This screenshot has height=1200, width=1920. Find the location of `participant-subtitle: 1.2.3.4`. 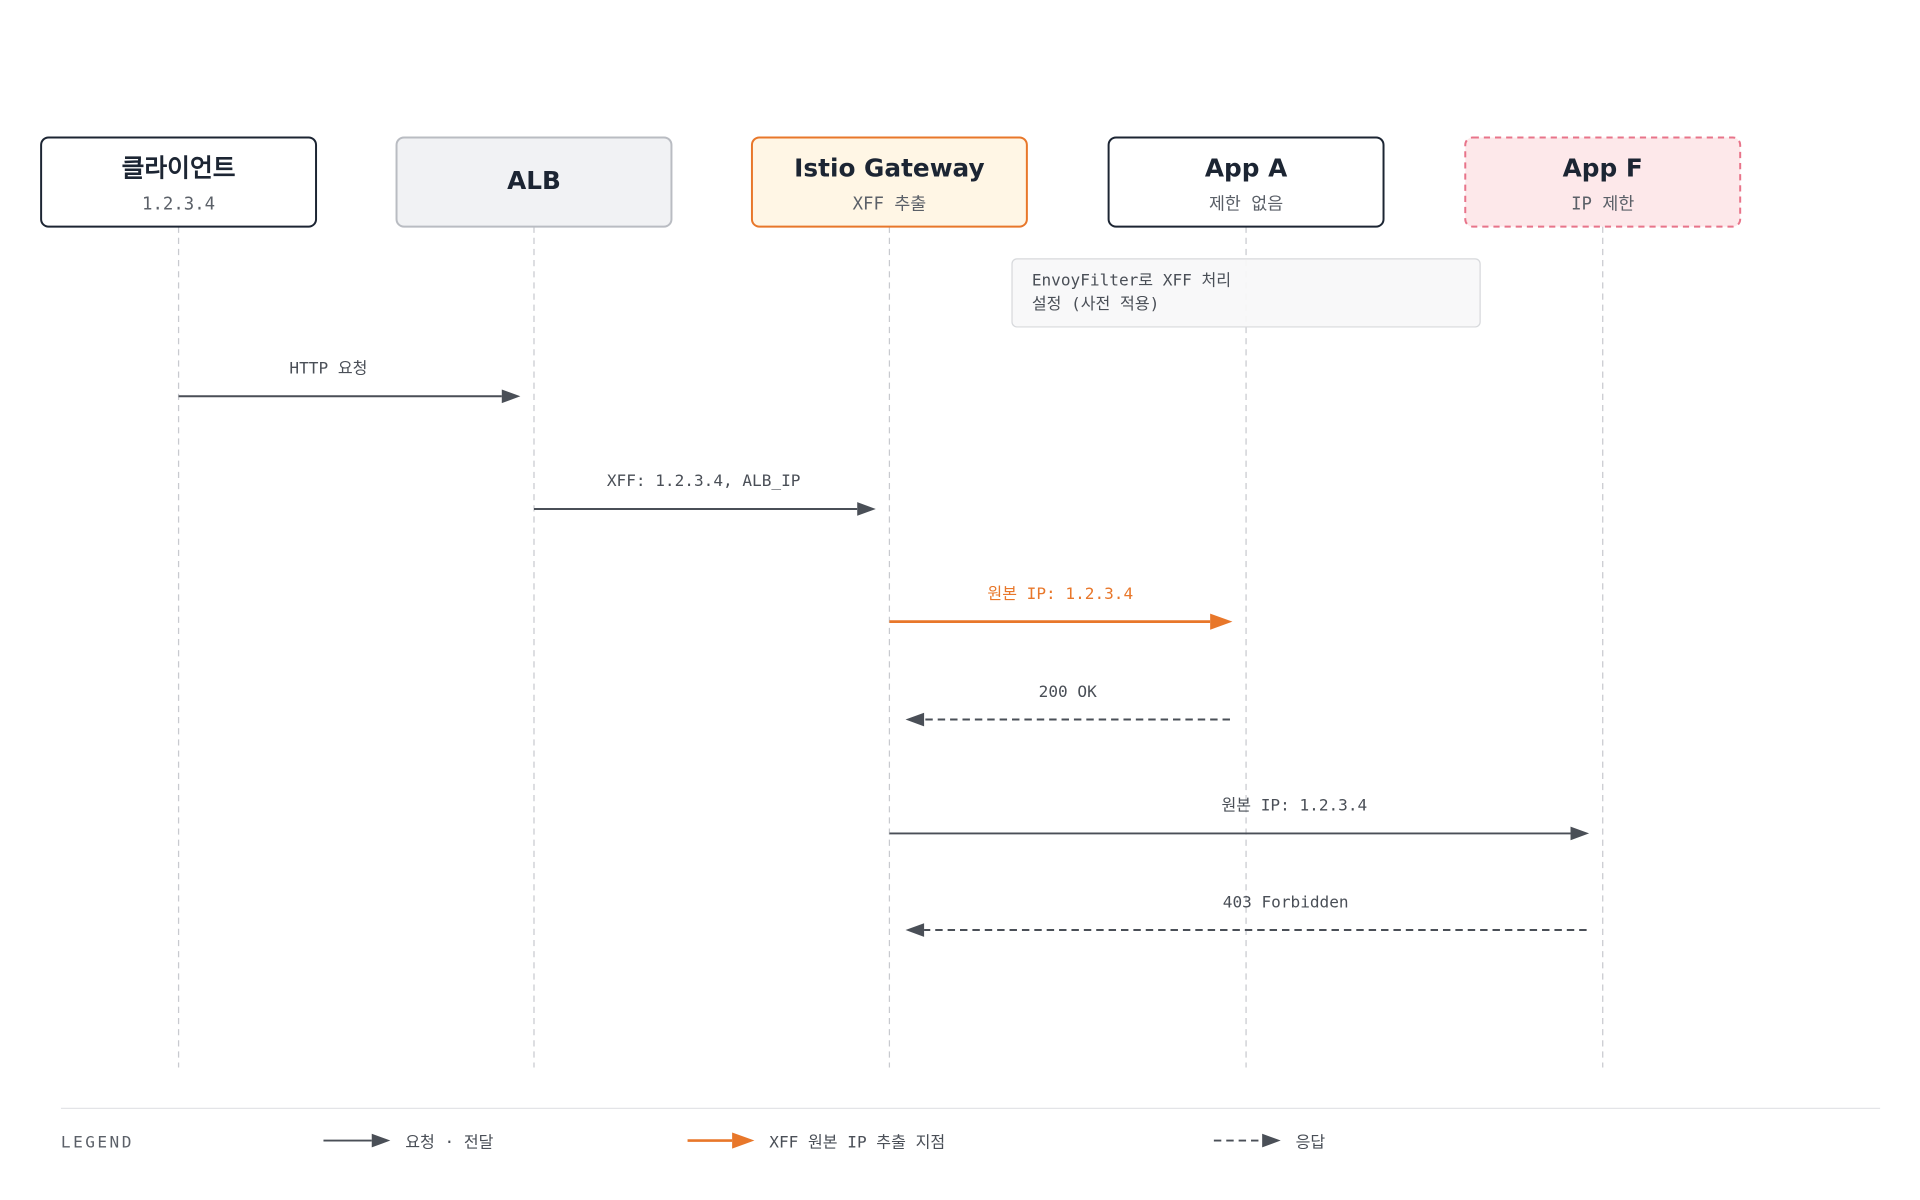

participant-subtitle: 1.2.3.4 is located at coordinates (178, 204).